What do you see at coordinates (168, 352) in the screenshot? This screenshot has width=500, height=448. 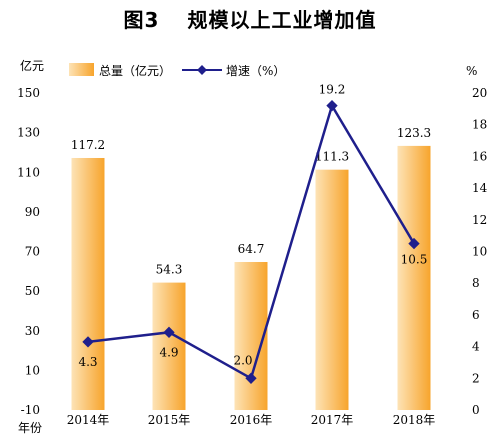 I see `line-value-label: 4.9` at bounding box center [168, 352].